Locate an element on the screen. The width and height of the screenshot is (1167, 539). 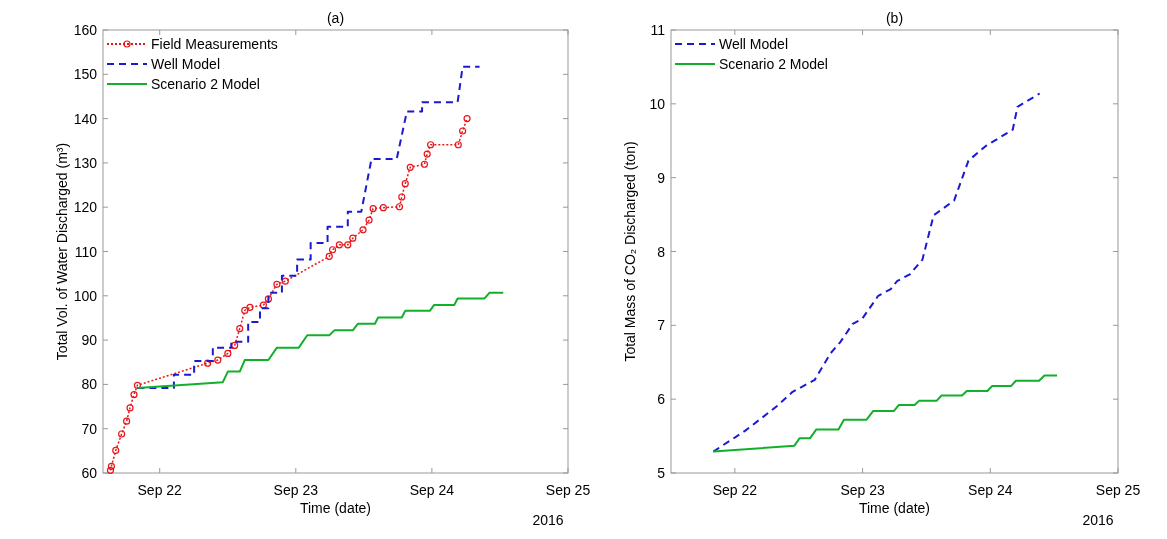
y-tick-label: 90 is located at coordinates (89, 340).